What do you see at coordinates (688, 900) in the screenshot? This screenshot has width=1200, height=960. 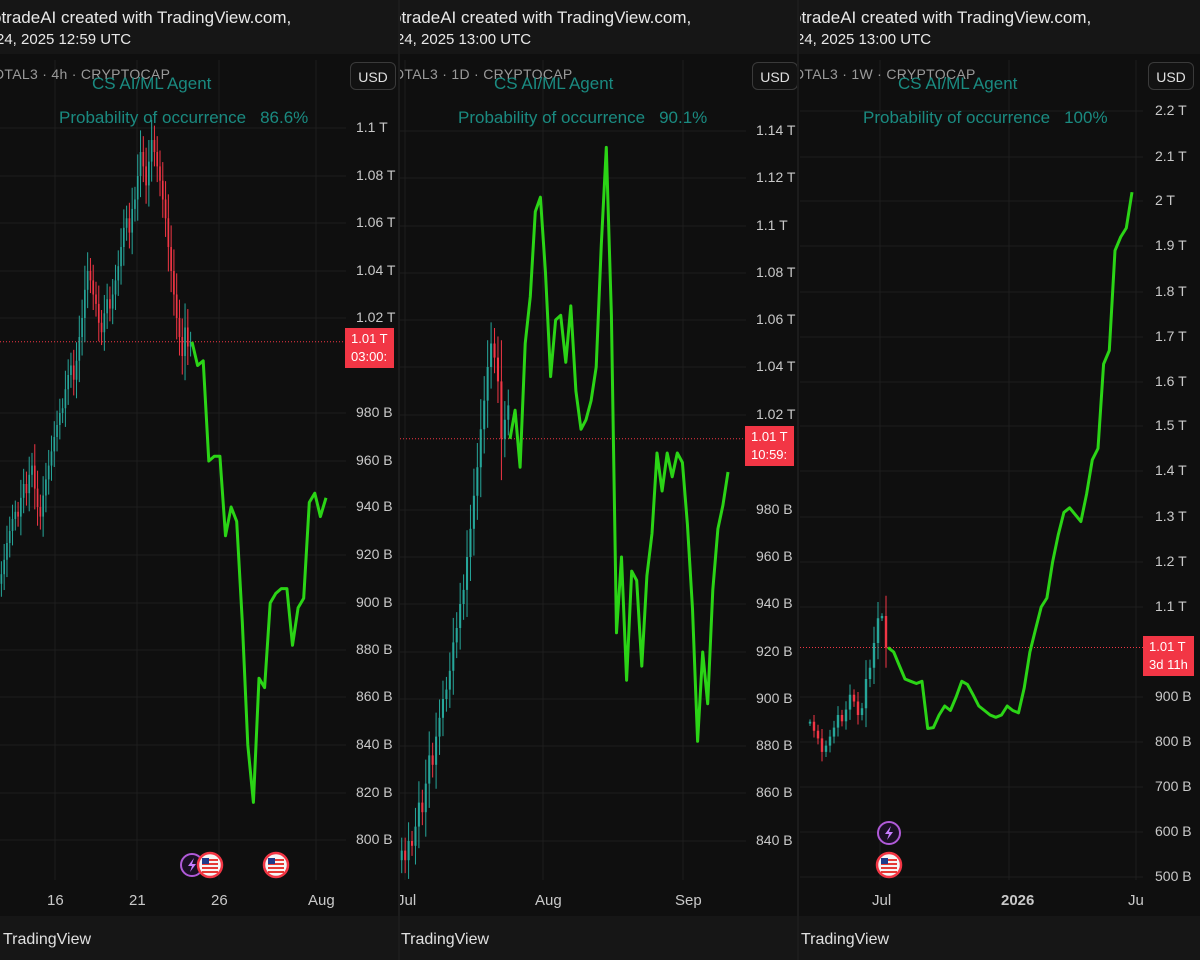 I see `x-axis-tick-label: Sep` at bounding box center [688, 900].